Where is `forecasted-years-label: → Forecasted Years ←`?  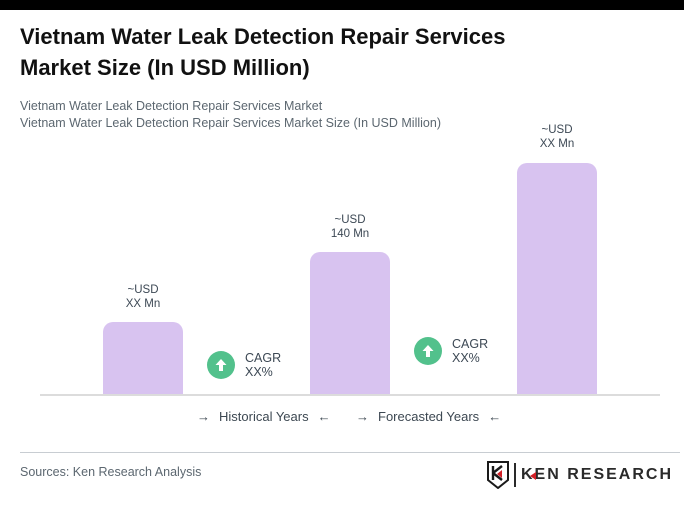
forecasted-years-label: → Forecasted Years ← is located at coordinates (428, 416).